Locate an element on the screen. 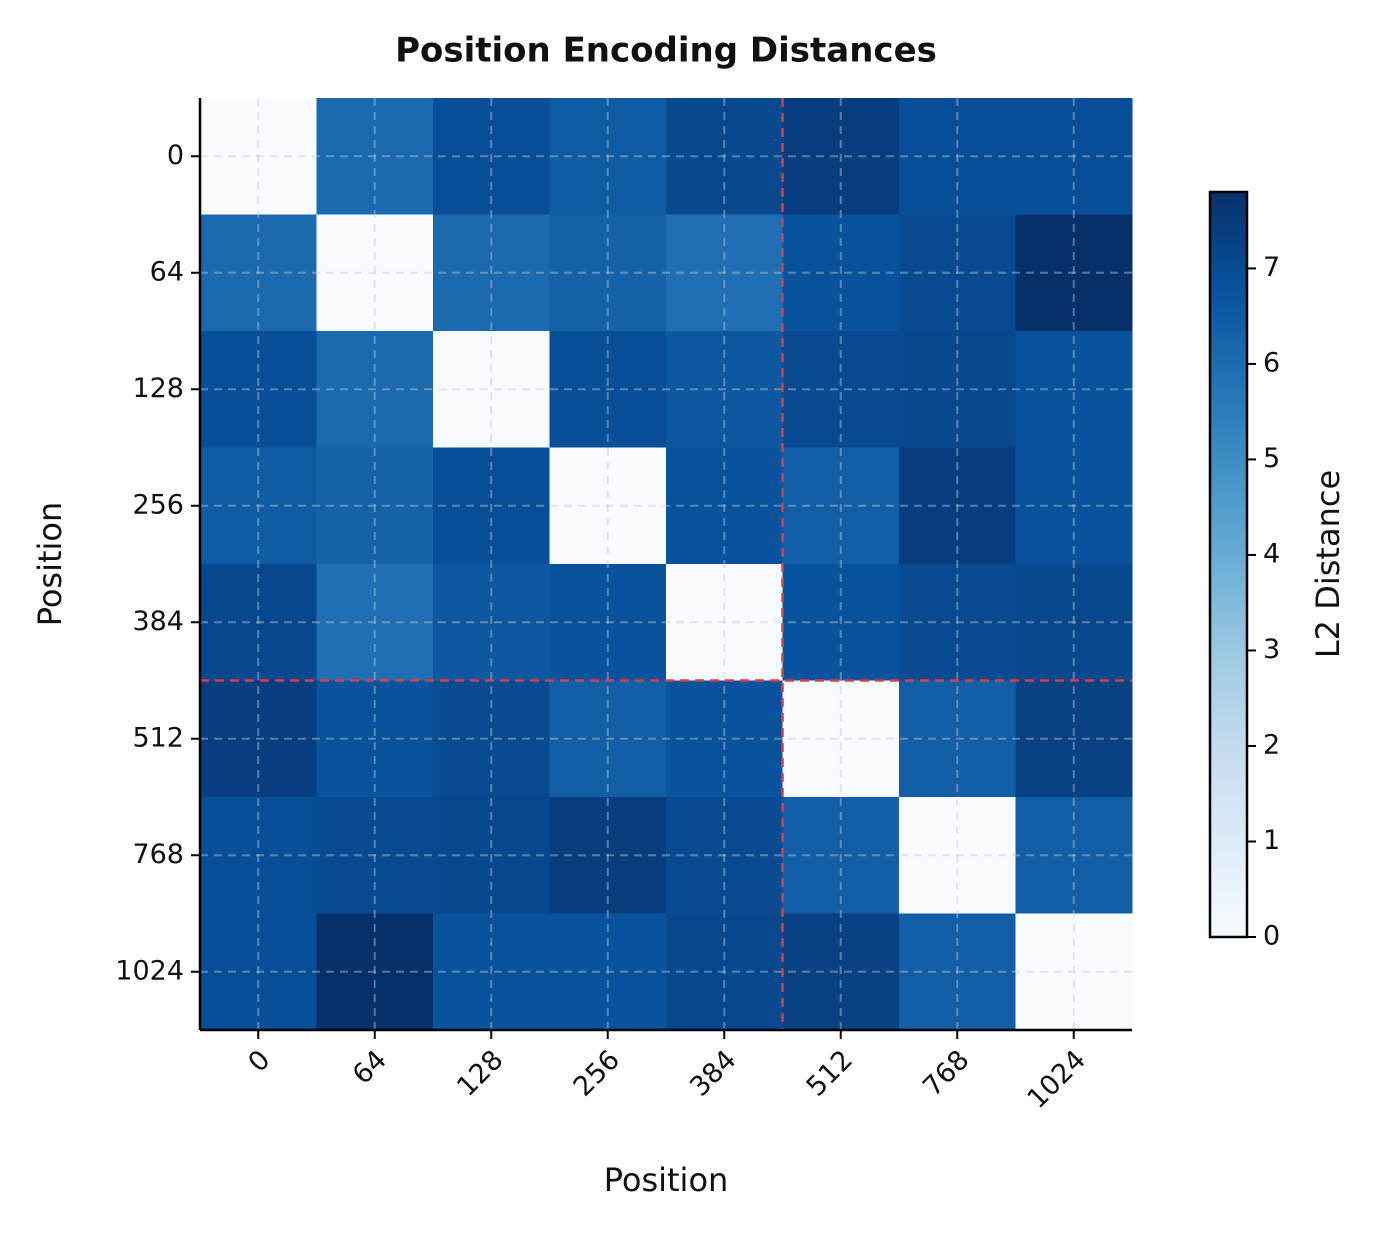 The height and width of the screenshot is (1234, 1384). colorbar-tick-label: 6 is located at coordinates (1271, 362).